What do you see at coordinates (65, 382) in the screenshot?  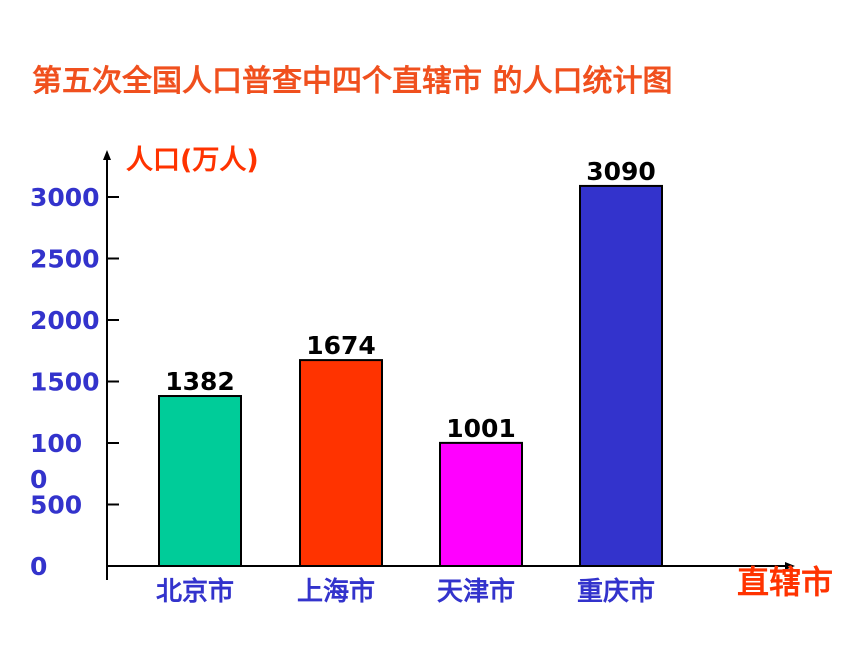 I see `y-tick-label: 1500` at bounding box center [65, 382].